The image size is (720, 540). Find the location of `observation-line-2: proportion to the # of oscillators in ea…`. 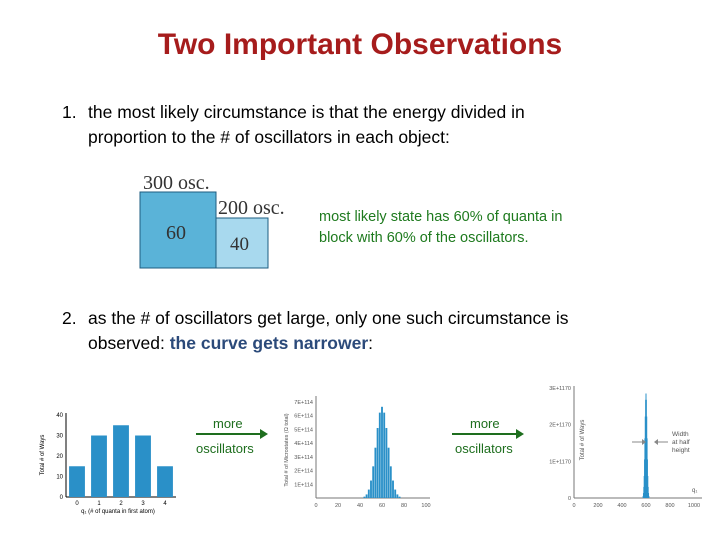

observation-line-2: proportion to the # of oscillators in ea… is located at coordinates (269, 137).